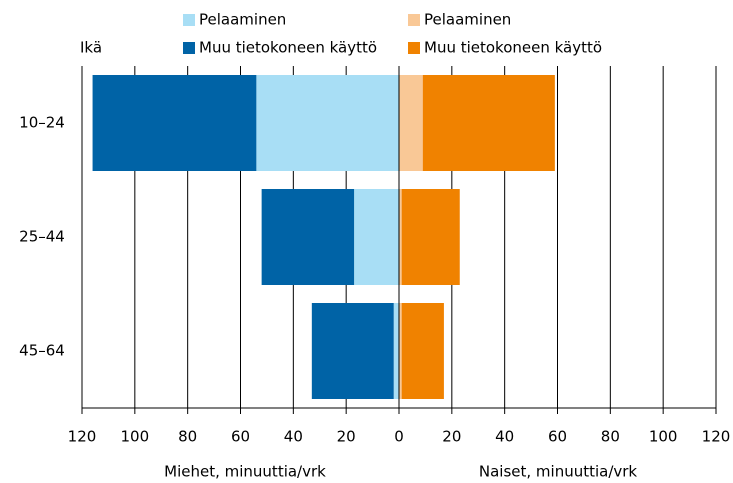  I want to click on x-axis-label: Miehet, minuuttia/vrk, so click(245, 472).